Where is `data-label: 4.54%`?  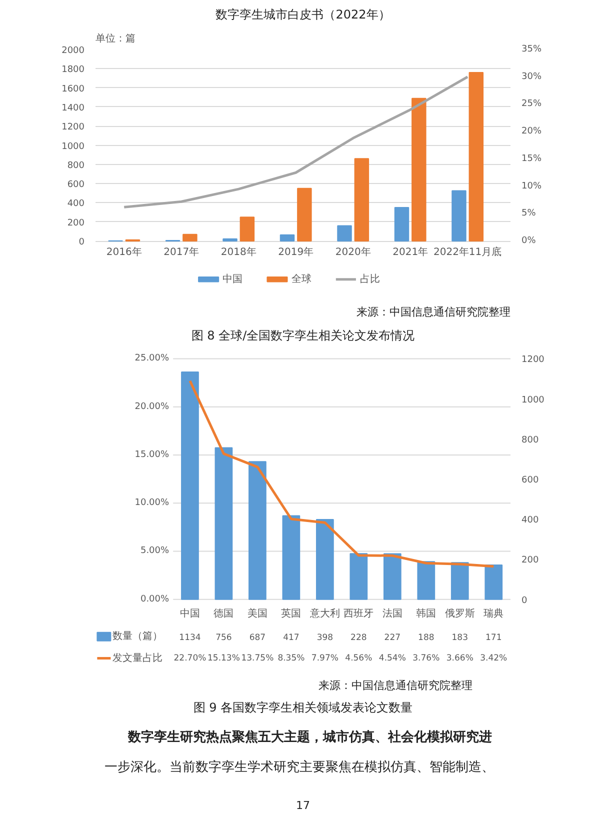
data-label: 4.54% is located at coordinates (392, 658).